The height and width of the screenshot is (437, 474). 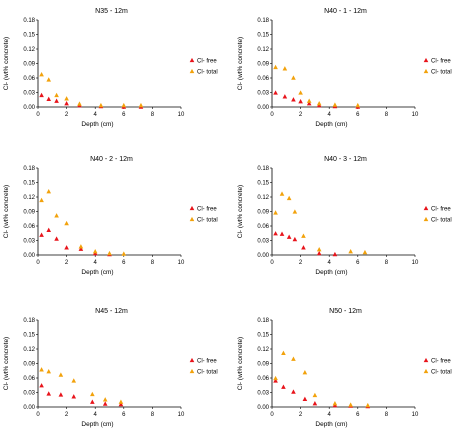 What do you see at coordinates (111, 311) in the screenshot?
I see `chart-title: N45 - 12m` at bounding box center [111, 311].